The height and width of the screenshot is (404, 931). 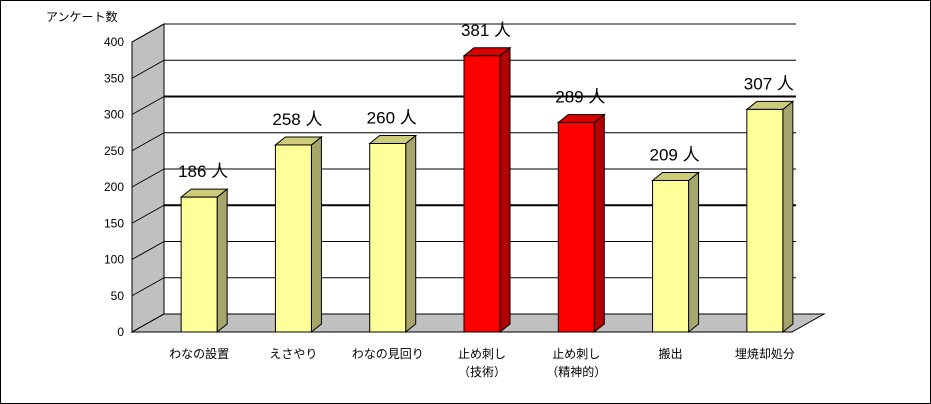 I want to click on y-tick-label: 100, so click(x=114, y=260).